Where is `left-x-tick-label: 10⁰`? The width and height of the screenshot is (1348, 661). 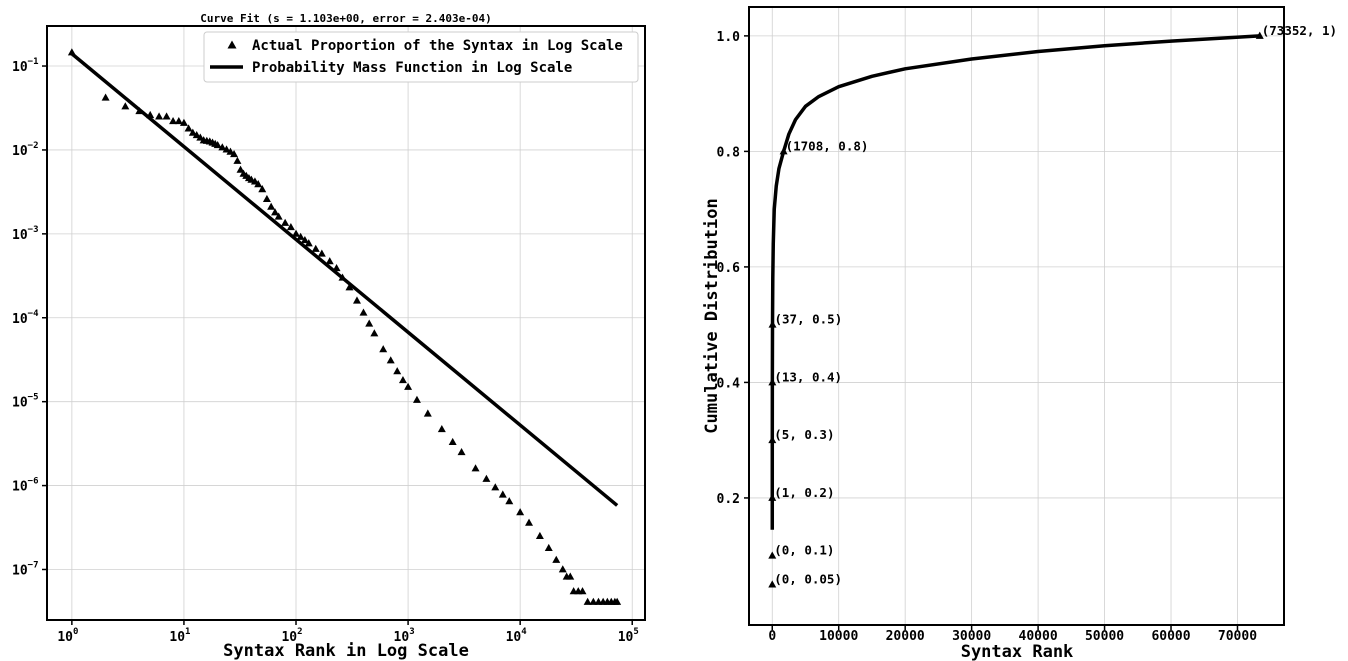 left-x-tick-label: 10⁰ is located at coordinates (67, 636).